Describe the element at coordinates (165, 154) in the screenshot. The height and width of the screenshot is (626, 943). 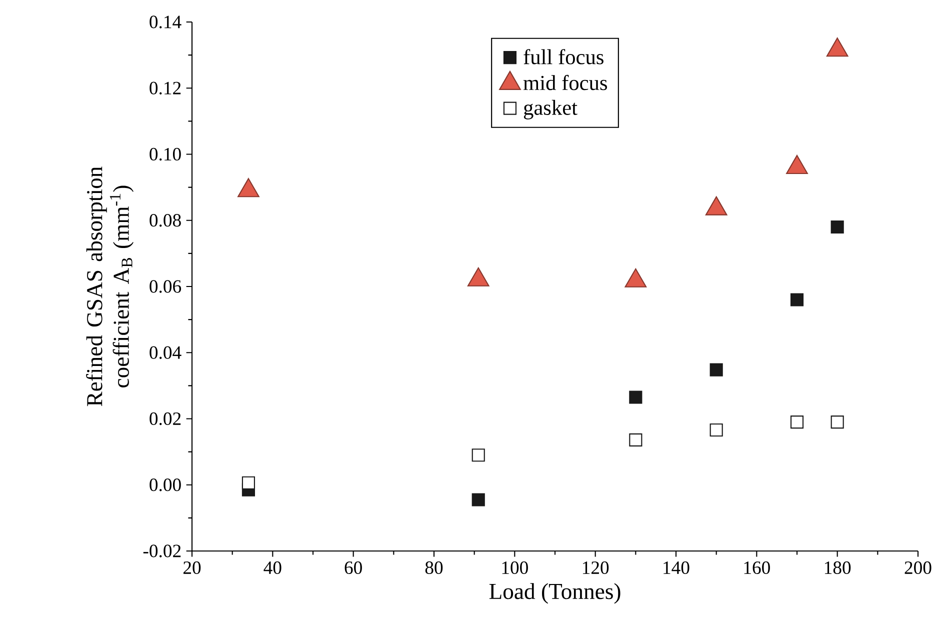
I see `y-tick-label: 0.10` at that location.